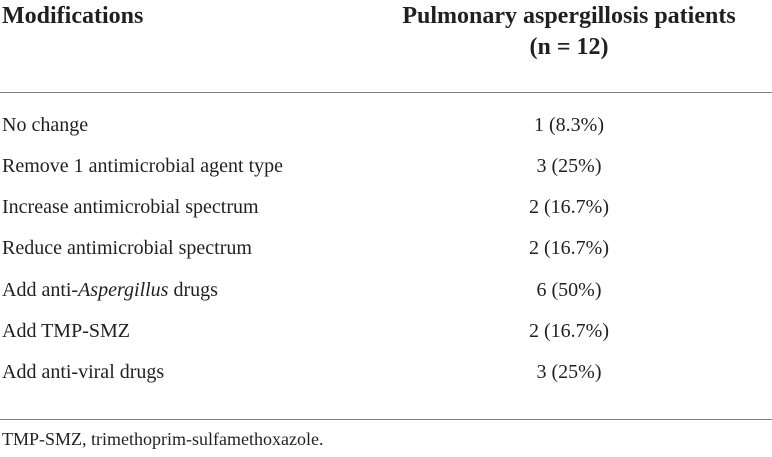 The height and width of the screenshot is (457, 772). What do you see at coordinates (163, 439) in the screenshot?
I see `table-footnote: TMP-SMZ, trimethoprim-sulfamethoxazole.` at bounding box center [163, 439].